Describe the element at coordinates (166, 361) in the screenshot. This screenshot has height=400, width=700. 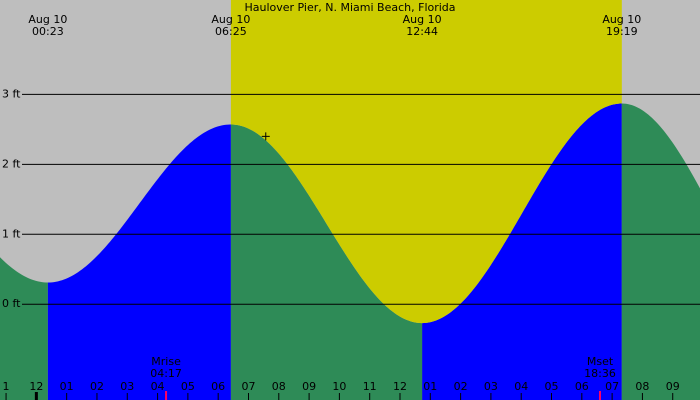
I see `moon-event-label: Mrise` at that location.